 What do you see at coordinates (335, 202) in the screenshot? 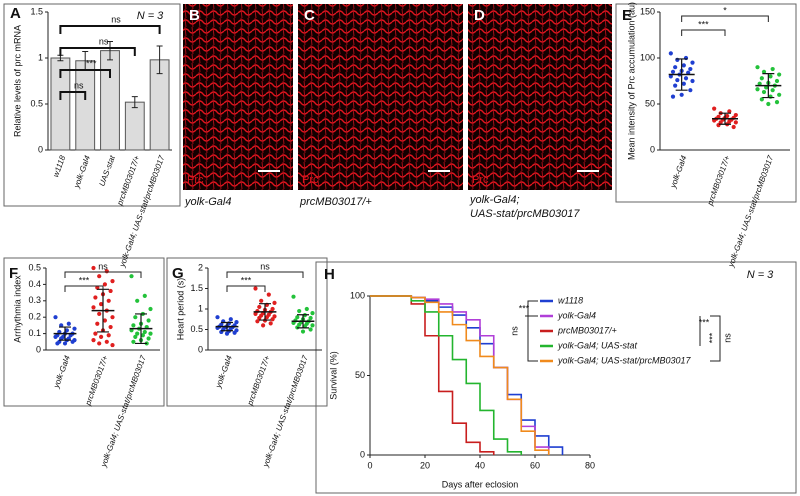
I see `image-caption: prcMB03017/+` at bounding box center [335, 202].